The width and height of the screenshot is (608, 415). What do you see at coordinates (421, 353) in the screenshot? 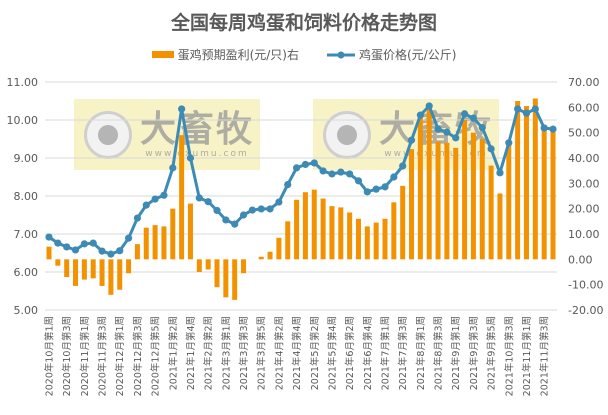
I see `x-axis-tick: 2021年8月第1周` at bounding box center [421, 353].